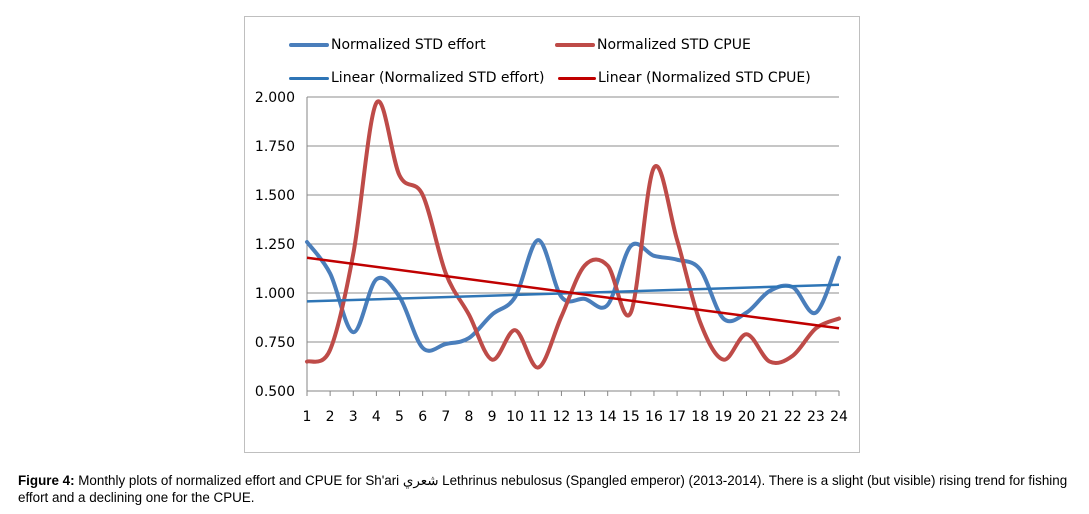 This screenshot has width=1089, height=514. I want to click on x-tick-label: 19, so click(723, 417).